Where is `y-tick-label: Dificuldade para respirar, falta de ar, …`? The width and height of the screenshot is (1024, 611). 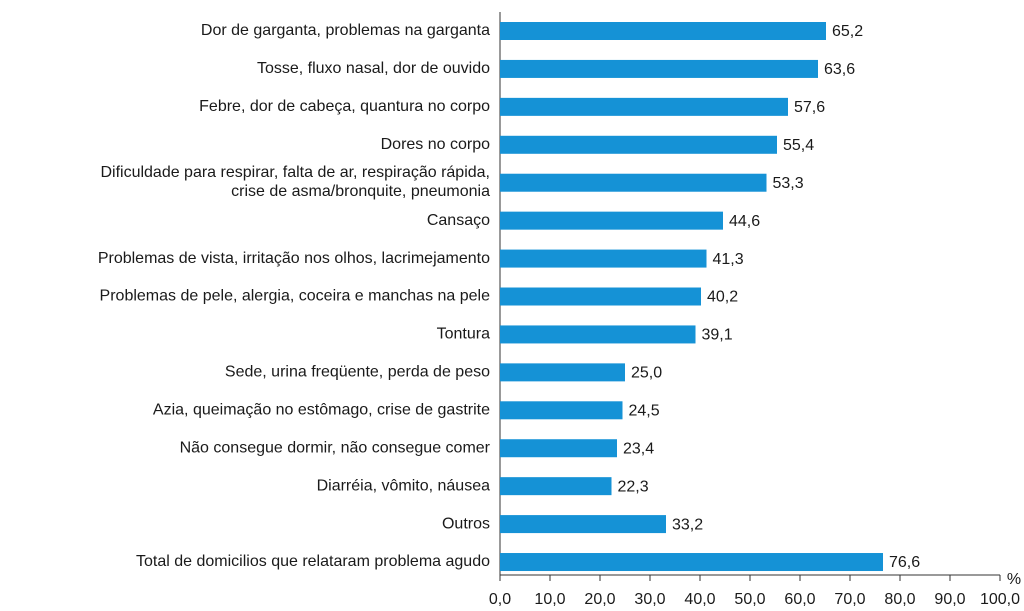
y-tick-label: Dificuldade para respirar, falta de ar, … is located at coordinates (295, 182).